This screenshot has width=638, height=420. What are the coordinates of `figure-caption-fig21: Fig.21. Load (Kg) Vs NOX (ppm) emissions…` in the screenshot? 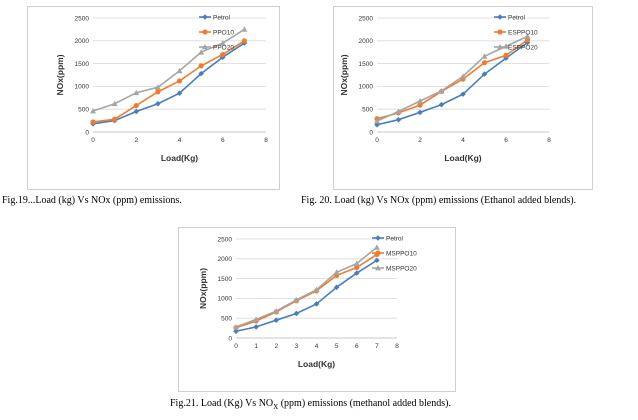 It's located at (310, 404).